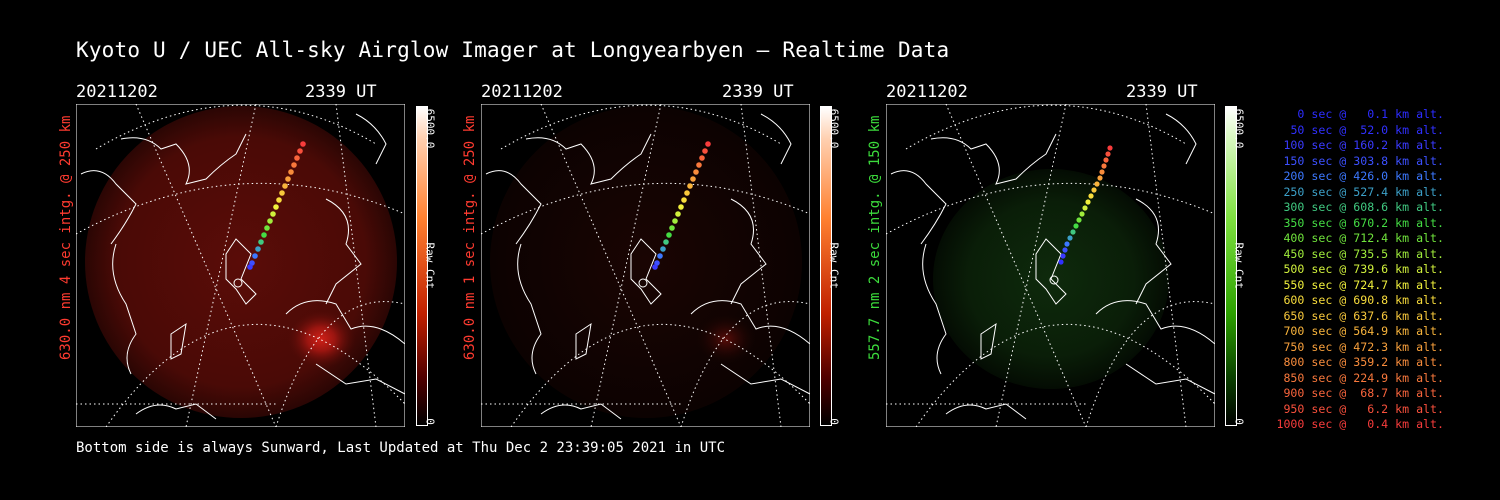 This screenshot has height=500, width=1500. Describe the element at coordinates (1370, 114) in the screenshot. I see `legend-row: 0 sec @ 0.1 km alt.` at that location.